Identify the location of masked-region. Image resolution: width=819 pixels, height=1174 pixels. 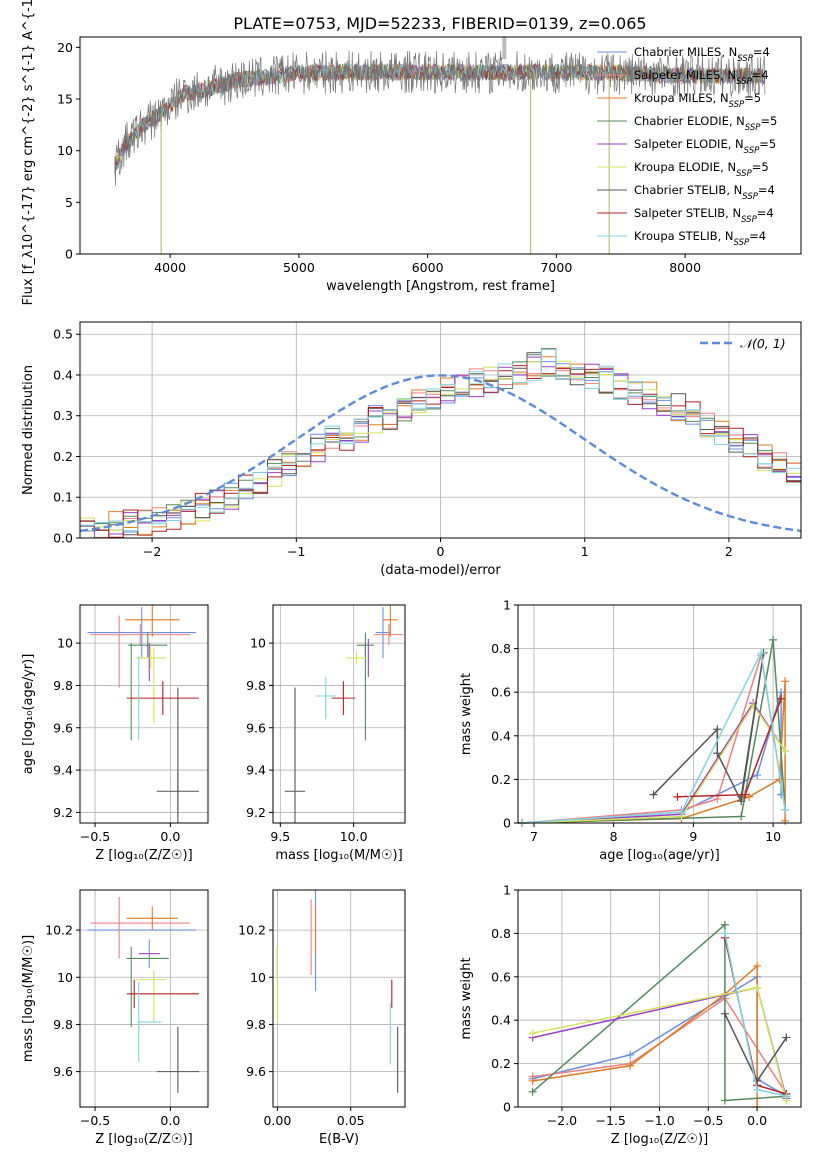
(504, 48).